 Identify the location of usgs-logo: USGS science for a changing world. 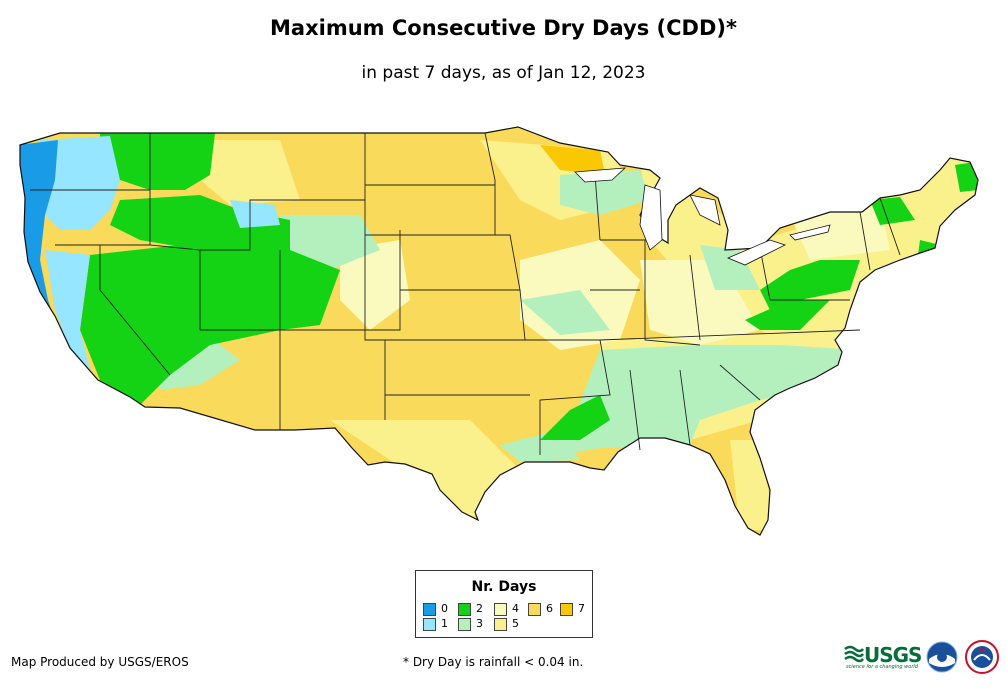
(883, 657).